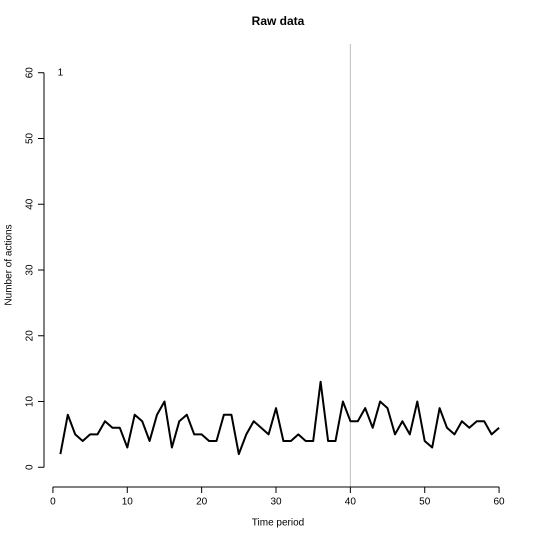 The height and width of the screenshot is (540, 540). What do you see at coordinates (30, 73) in the screenshot?
I see `y-tick-label: 60` at bounding box center [30, 73].